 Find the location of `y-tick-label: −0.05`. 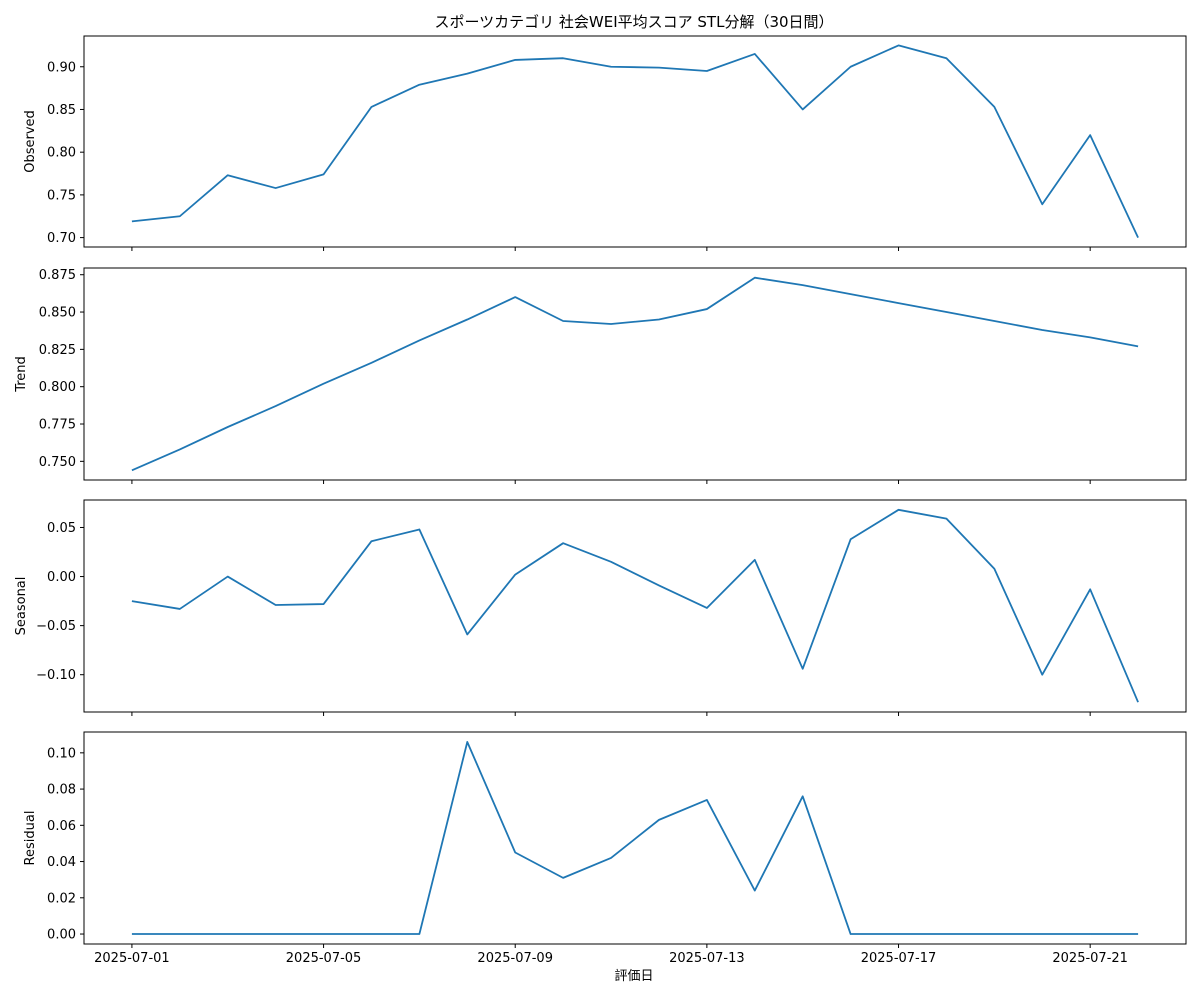

y-tick-label: −0.05 is located at coordinates (56, 626).